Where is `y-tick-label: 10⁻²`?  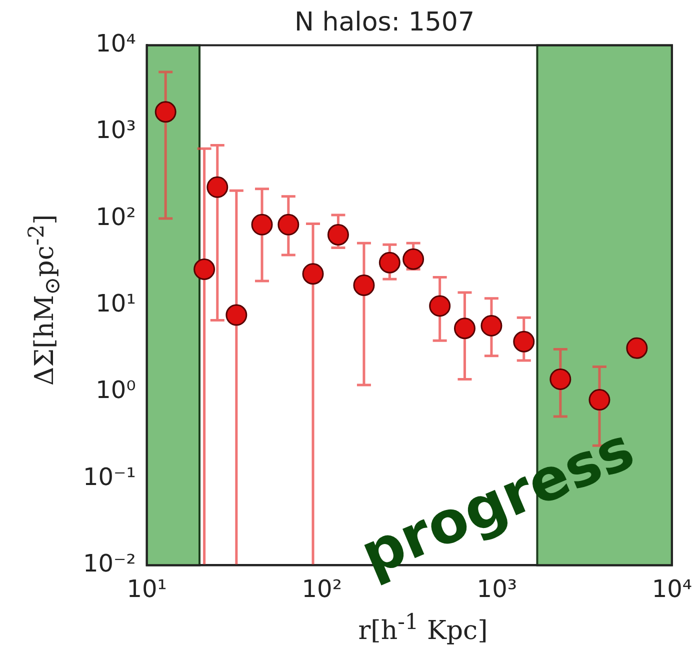 y-tick-label: 10⁻² is located at coordinates (109, 563).